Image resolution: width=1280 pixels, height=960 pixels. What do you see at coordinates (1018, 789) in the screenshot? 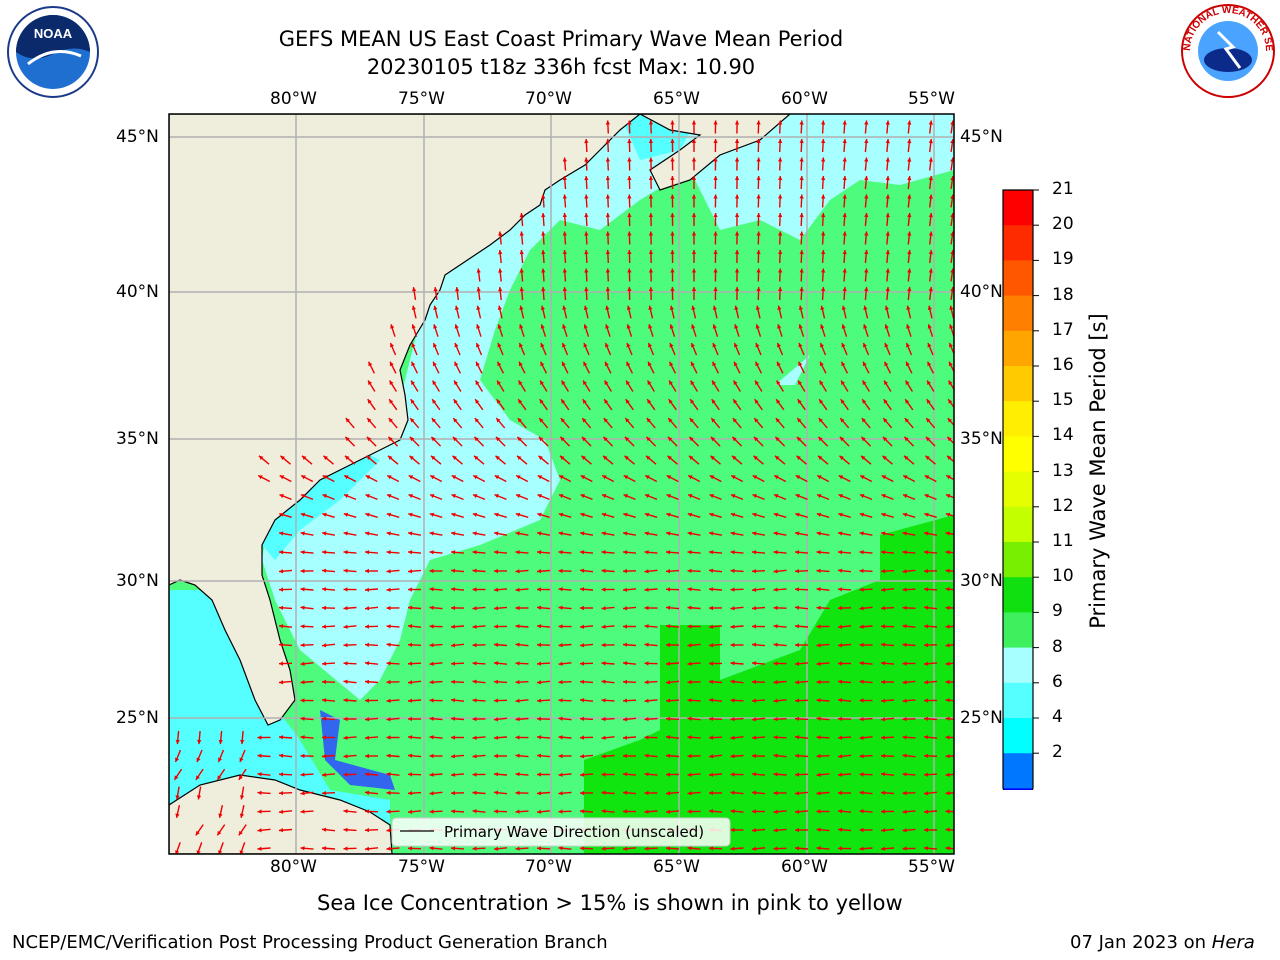
I see `colorbar-extend-triangle` at bounding box center [1018, 789].